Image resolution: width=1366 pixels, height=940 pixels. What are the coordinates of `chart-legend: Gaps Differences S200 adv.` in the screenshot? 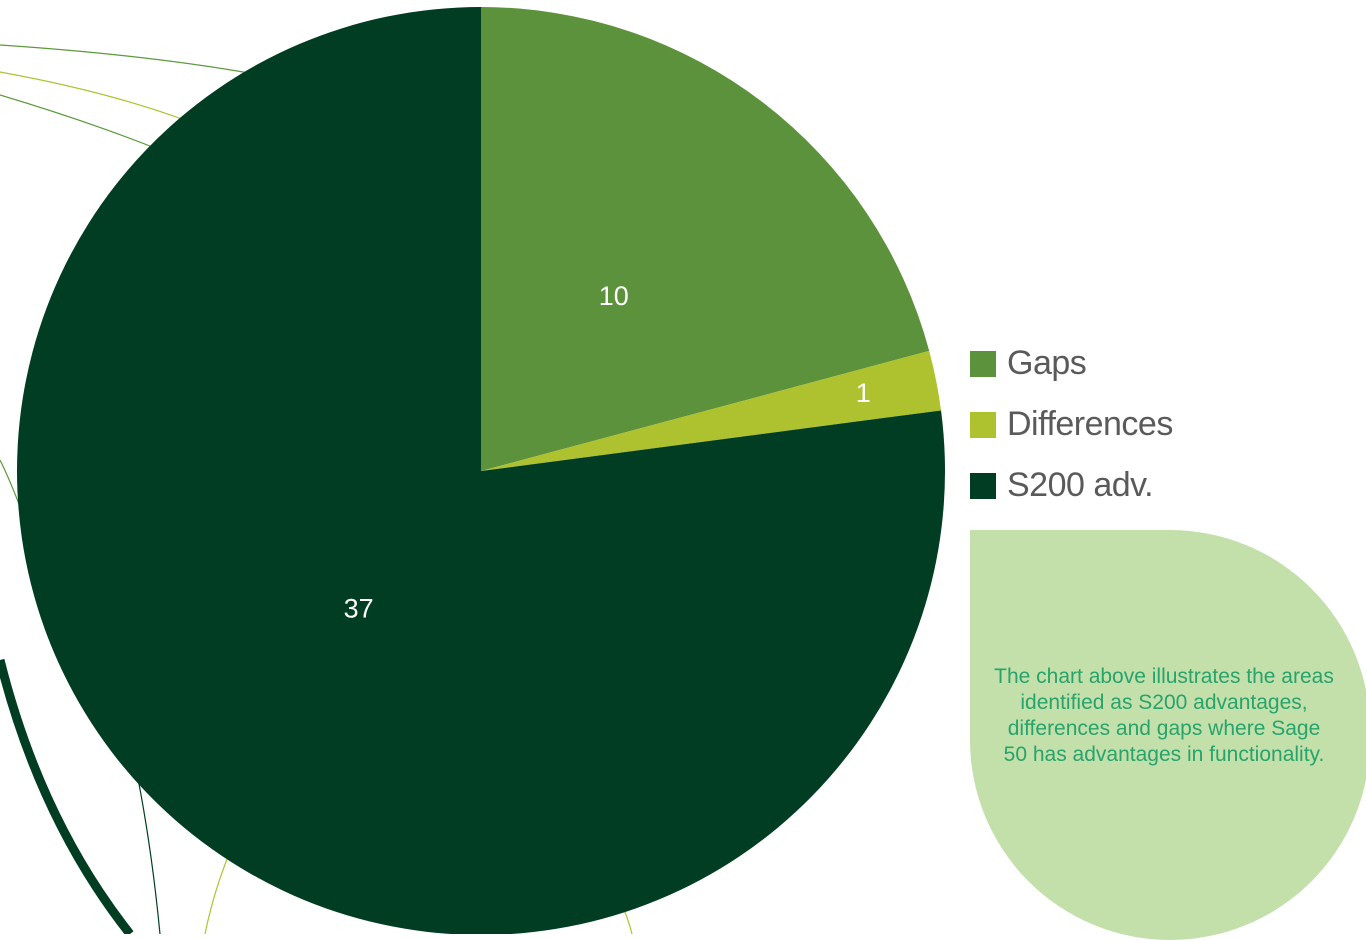 It's located at (1071, 424).